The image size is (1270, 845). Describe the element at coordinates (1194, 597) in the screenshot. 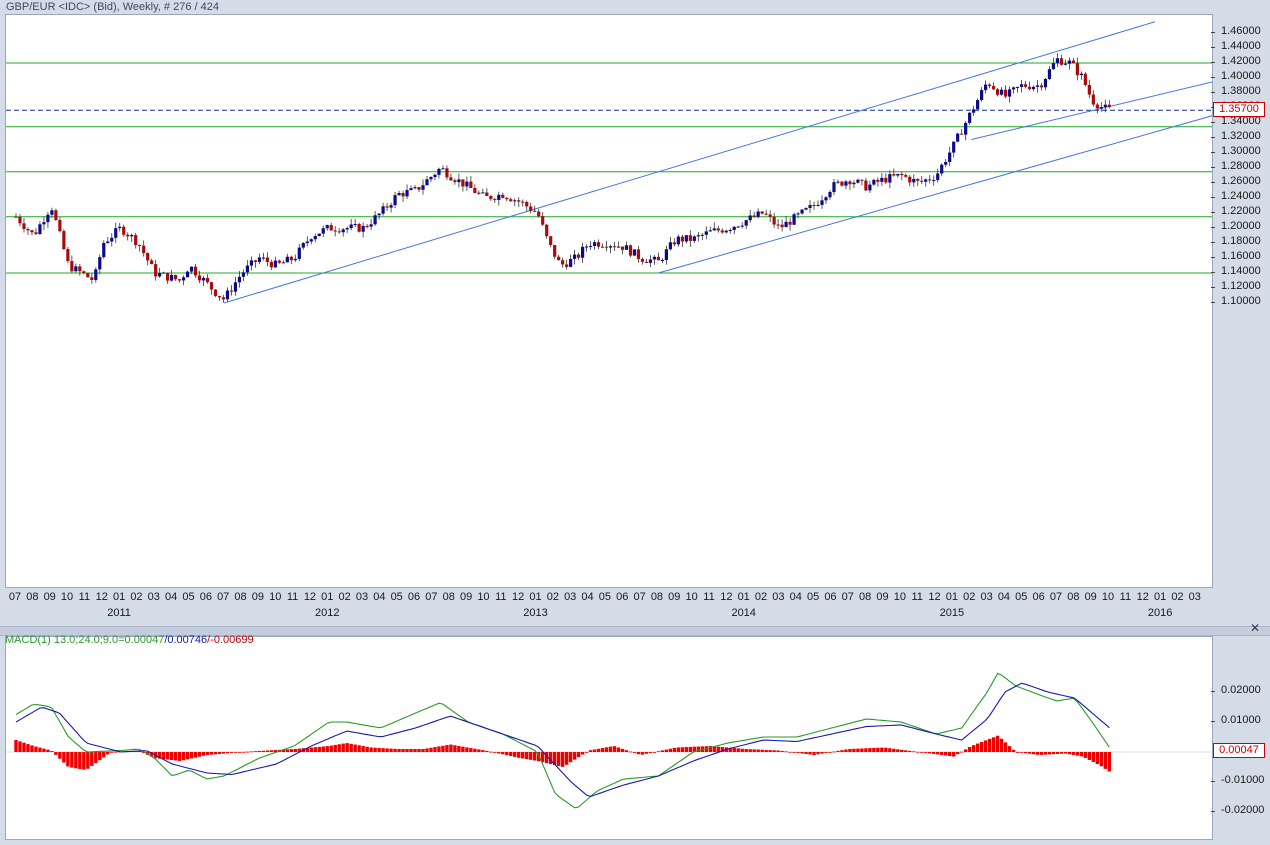

I see `month-tick-label: 03` at that location.